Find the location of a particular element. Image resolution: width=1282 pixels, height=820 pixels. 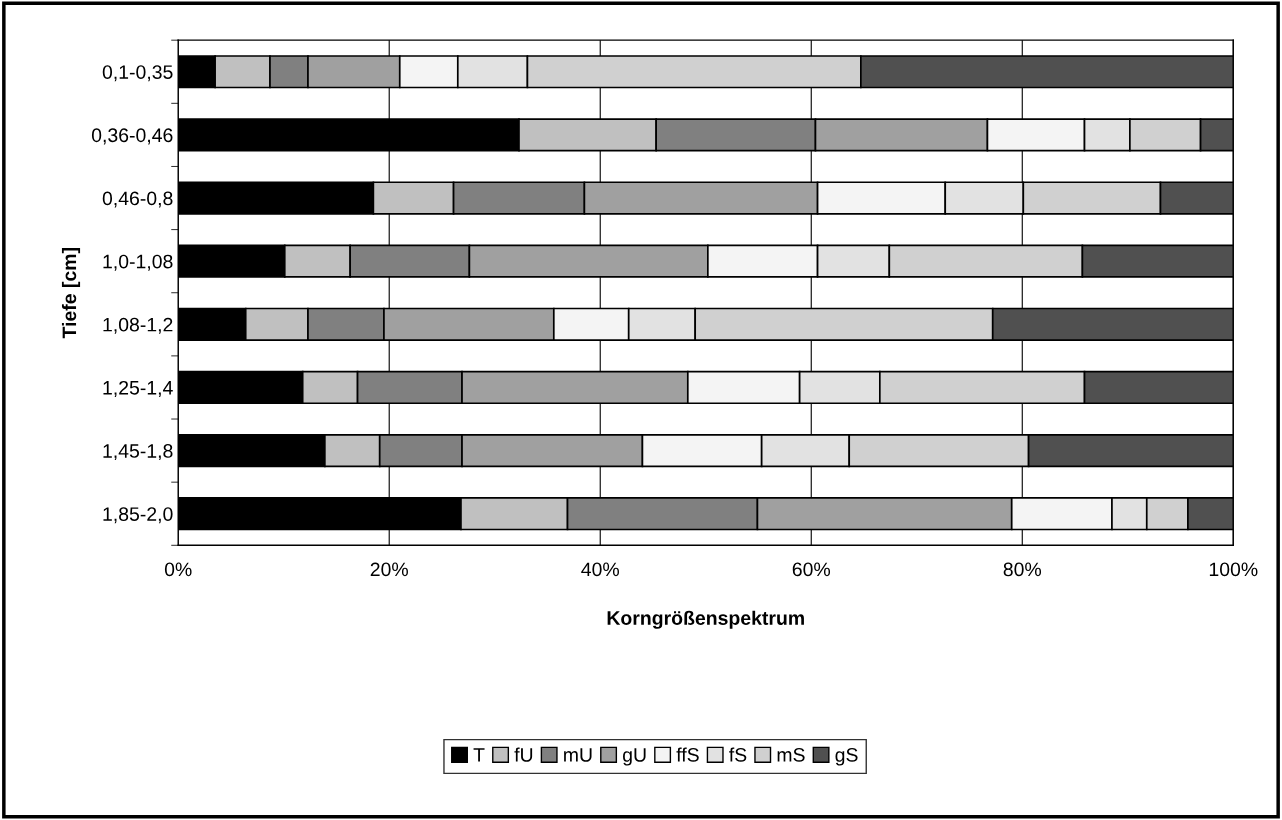

y-tick-label: 0,36-0,46 is located at coordinates (132, 136).